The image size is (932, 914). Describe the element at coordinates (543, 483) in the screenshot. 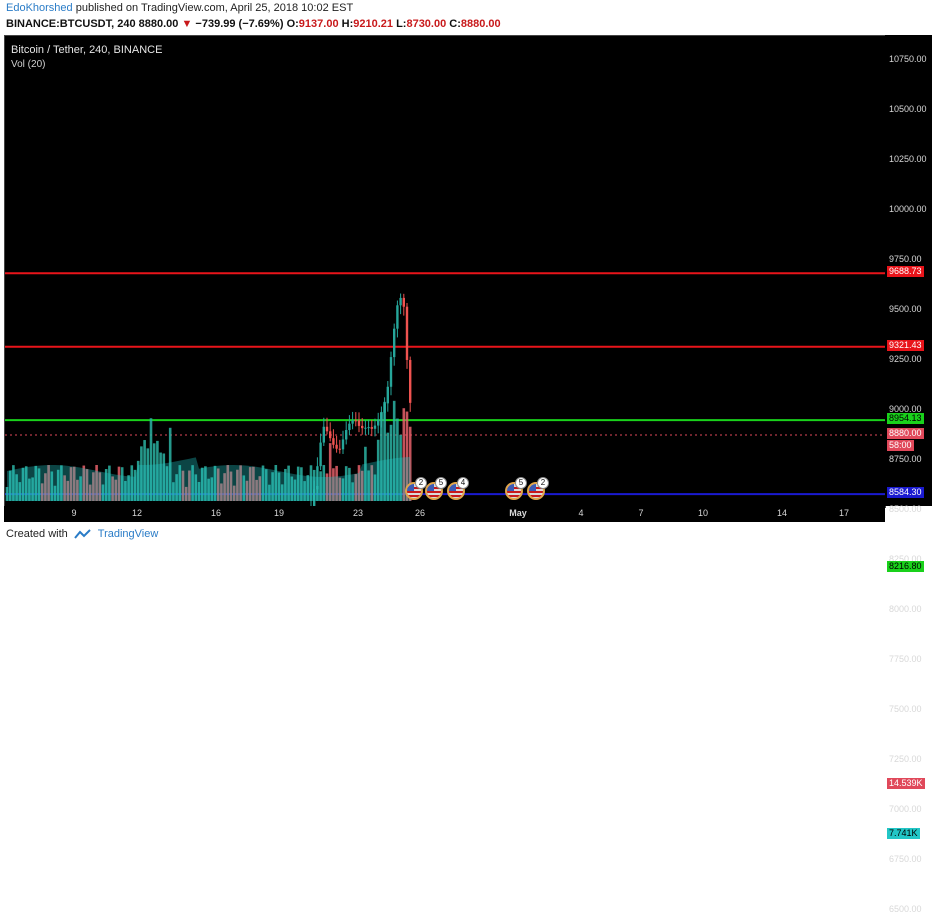

I see `event-count-badge: 2` at that location.